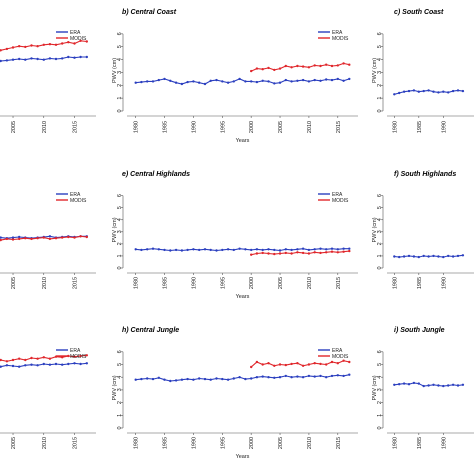 This screenshot has width=474, height=474. Describe the element at coordinates (75, 351) in the screenshot. I see `legend-label-era: ERA` at that location.